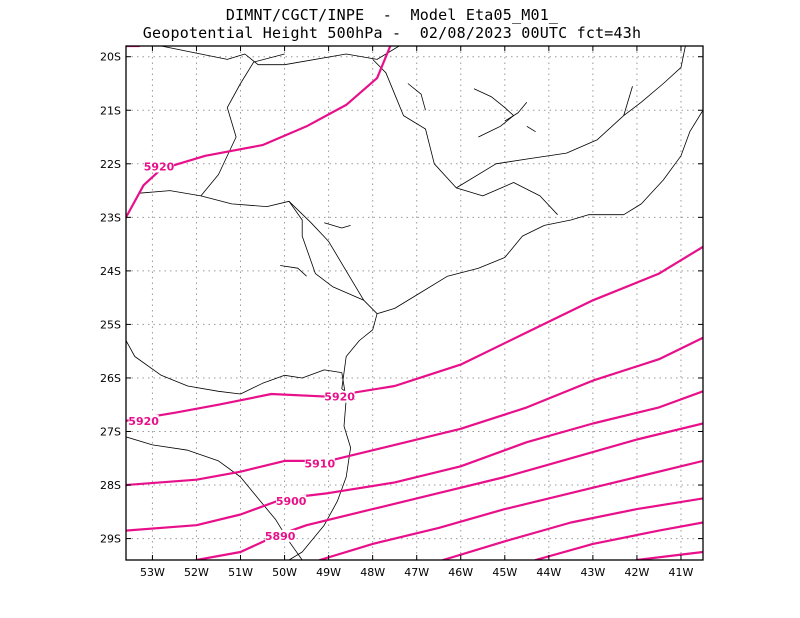 The width and height of the screenshot is (800, 618). I want to click on x-tick-label: 53W, so click(152, 572).